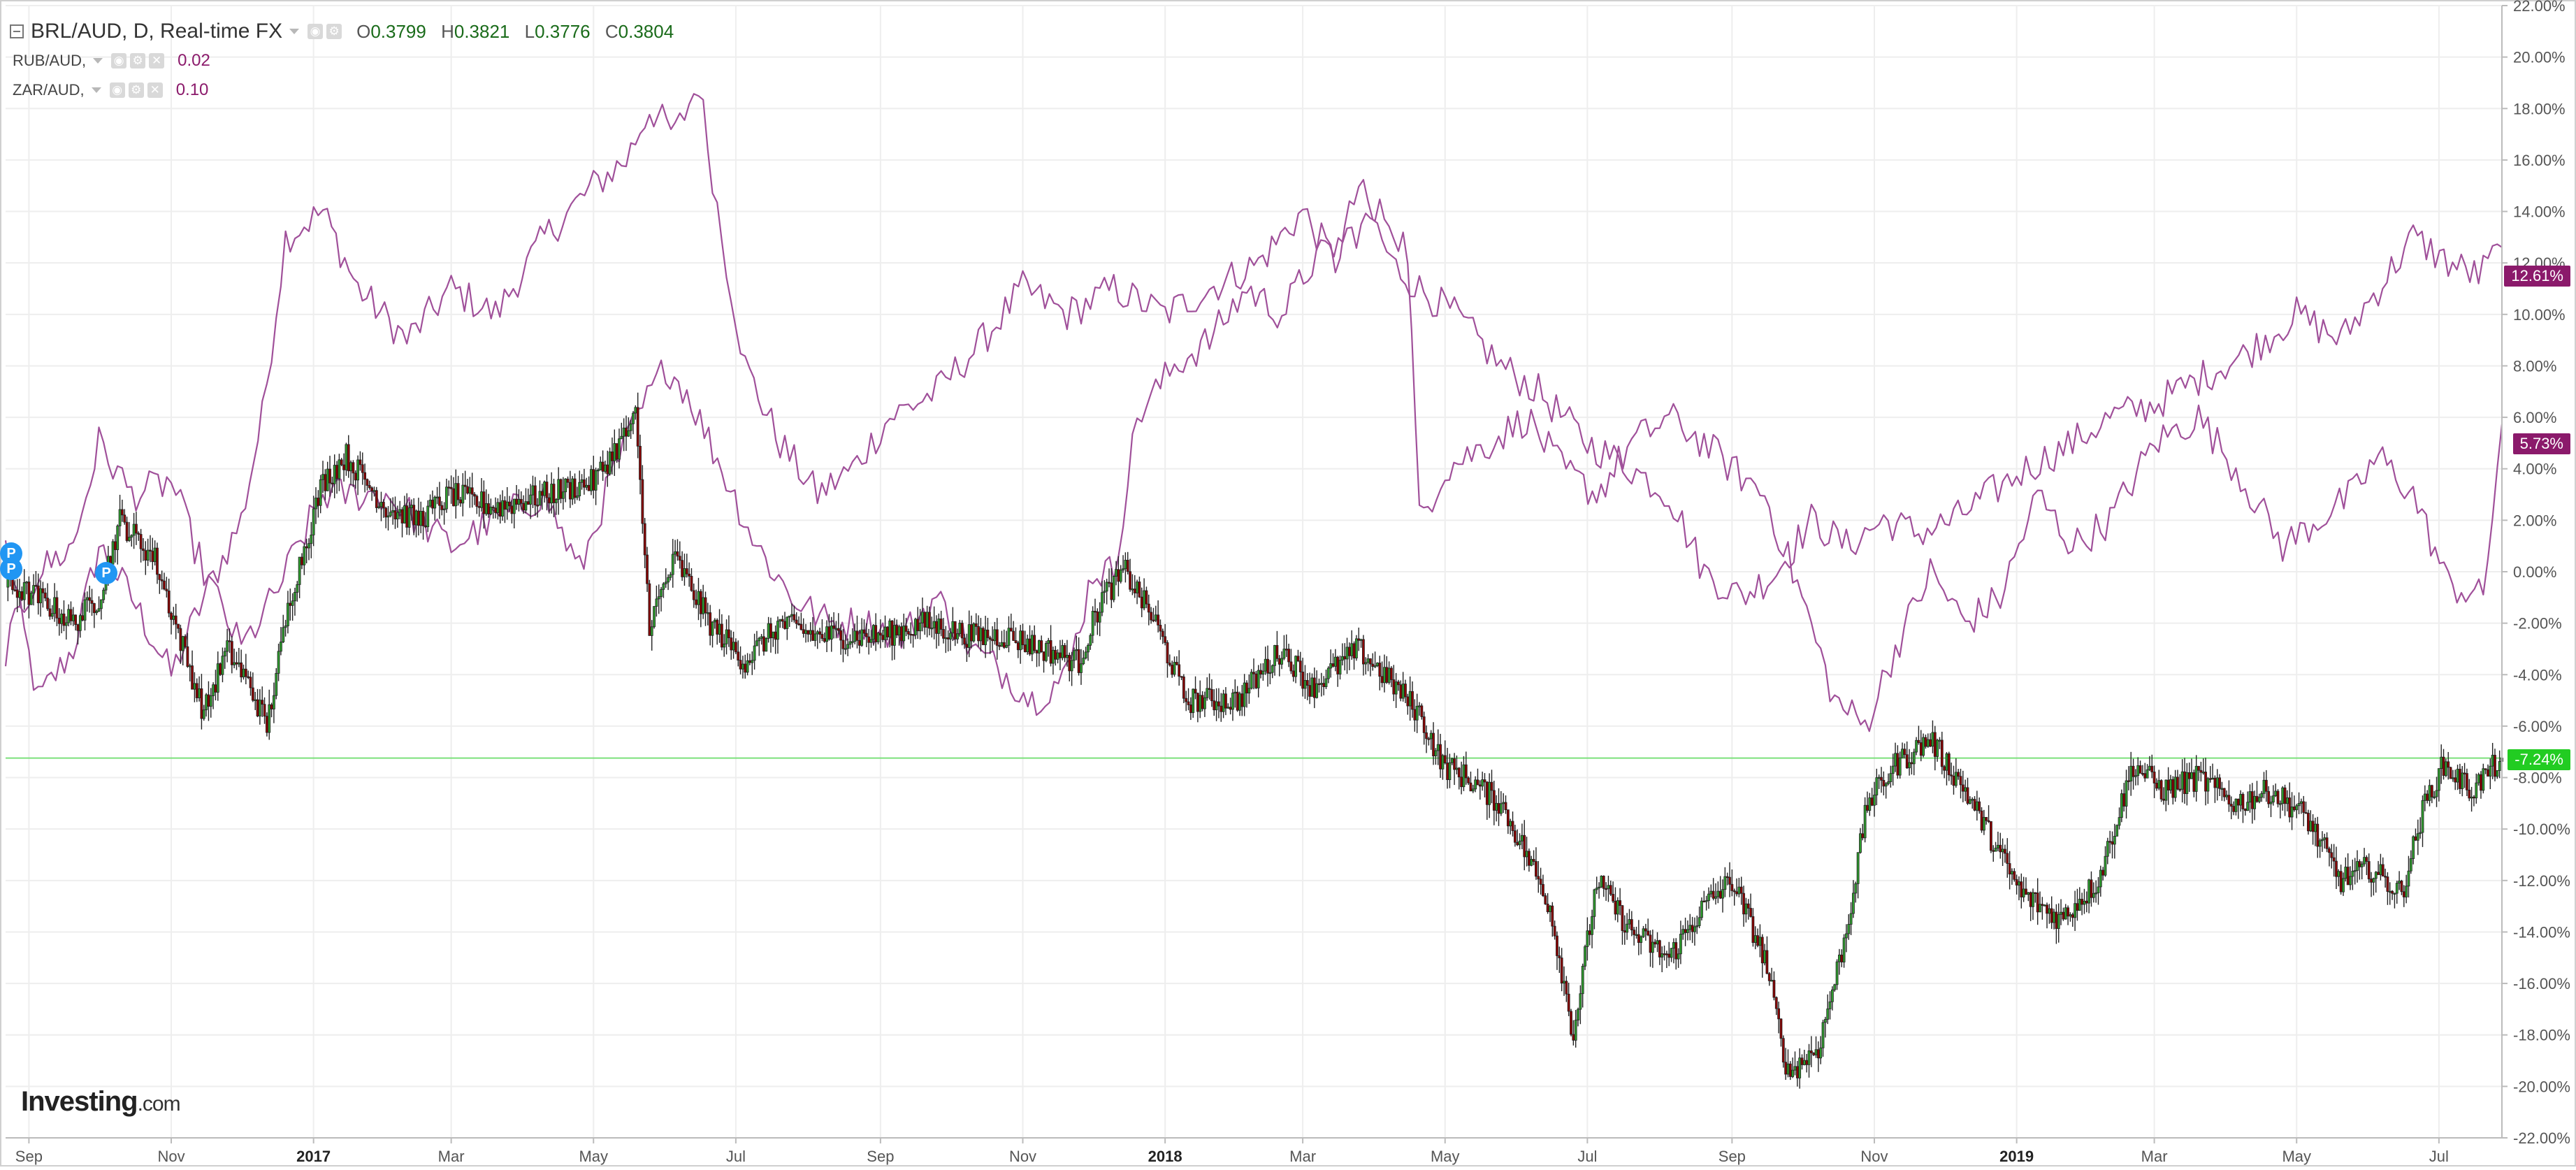 Image resolution: width=2576 pixels, height=1170 pixels. Describe the element at coordinates (101, 1102) in the screenshot. I see `investing-logo: Investing.com` at that location.